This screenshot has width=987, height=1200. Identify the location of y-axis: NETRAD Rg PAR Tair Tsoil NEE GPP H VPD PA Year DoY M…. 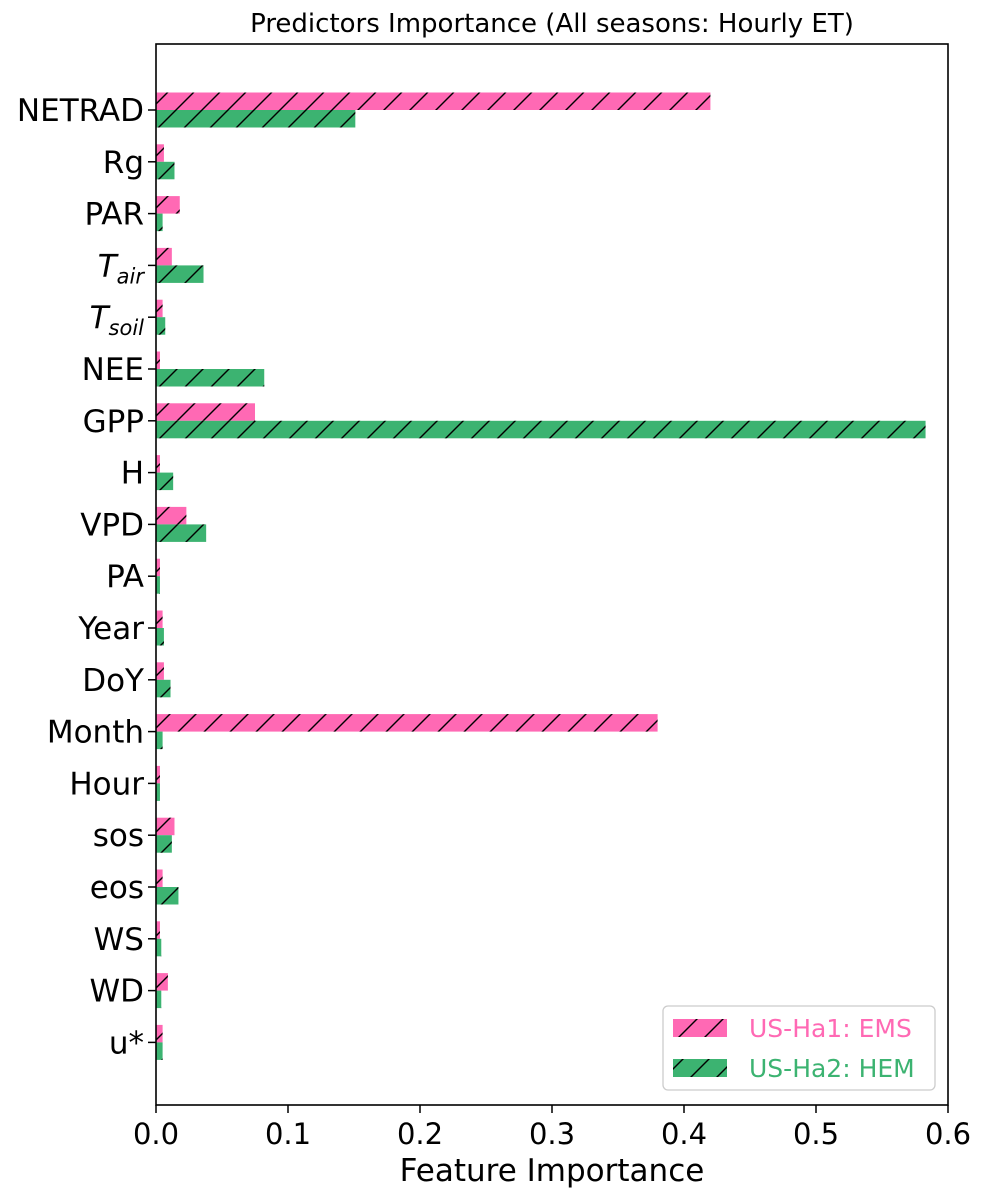
(86, 577).